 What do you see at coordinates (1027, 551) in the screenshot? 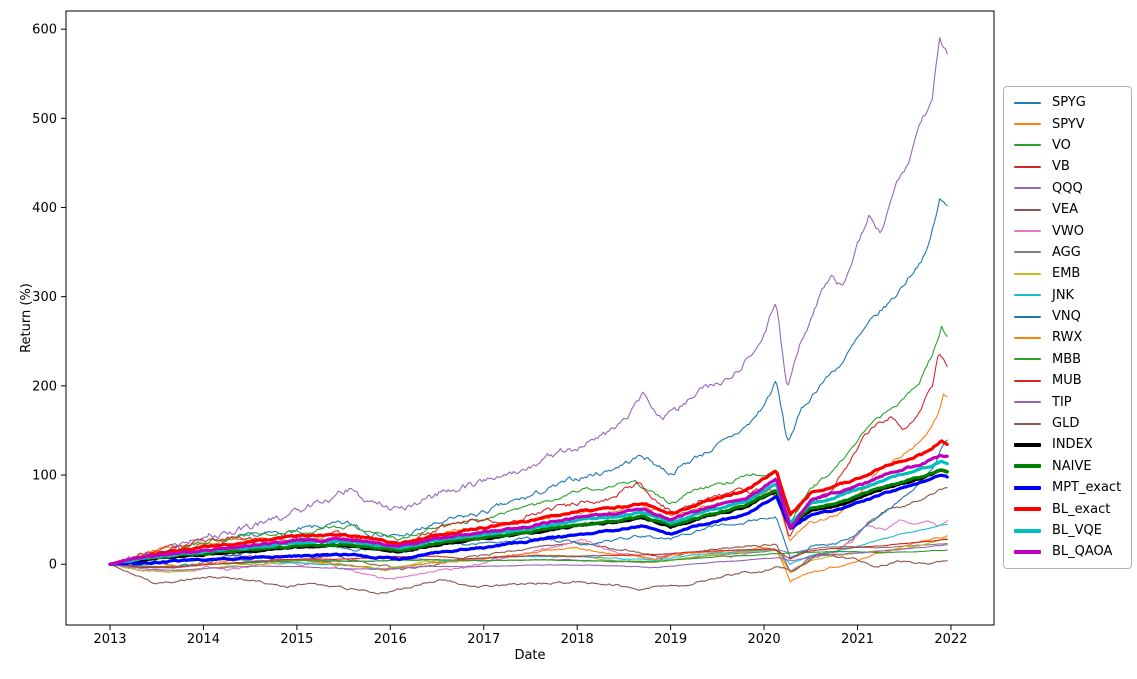
I see `legend-swatch-BL_QAOA` at bounding box center [1027, 551].